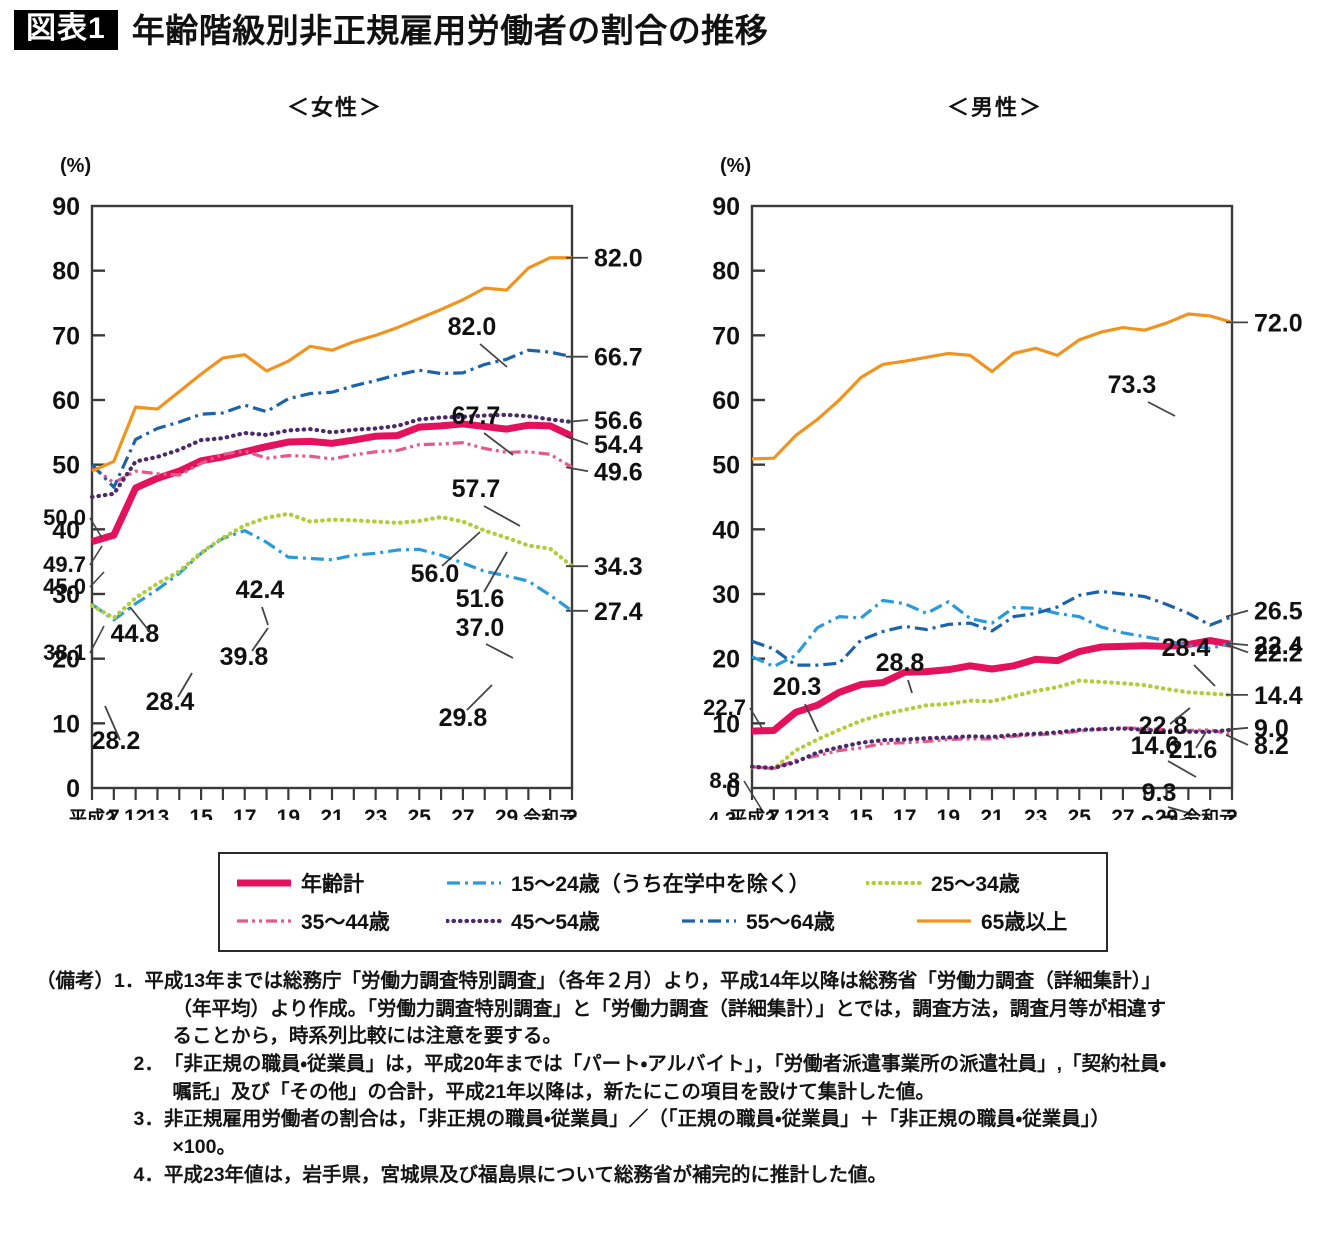 Image resolution: width=1340 pixels, height=1240 pixels. Describe the element at coordinates (204, 1147) in the screenshot. I see `footnote-text: ×100。` at that location.